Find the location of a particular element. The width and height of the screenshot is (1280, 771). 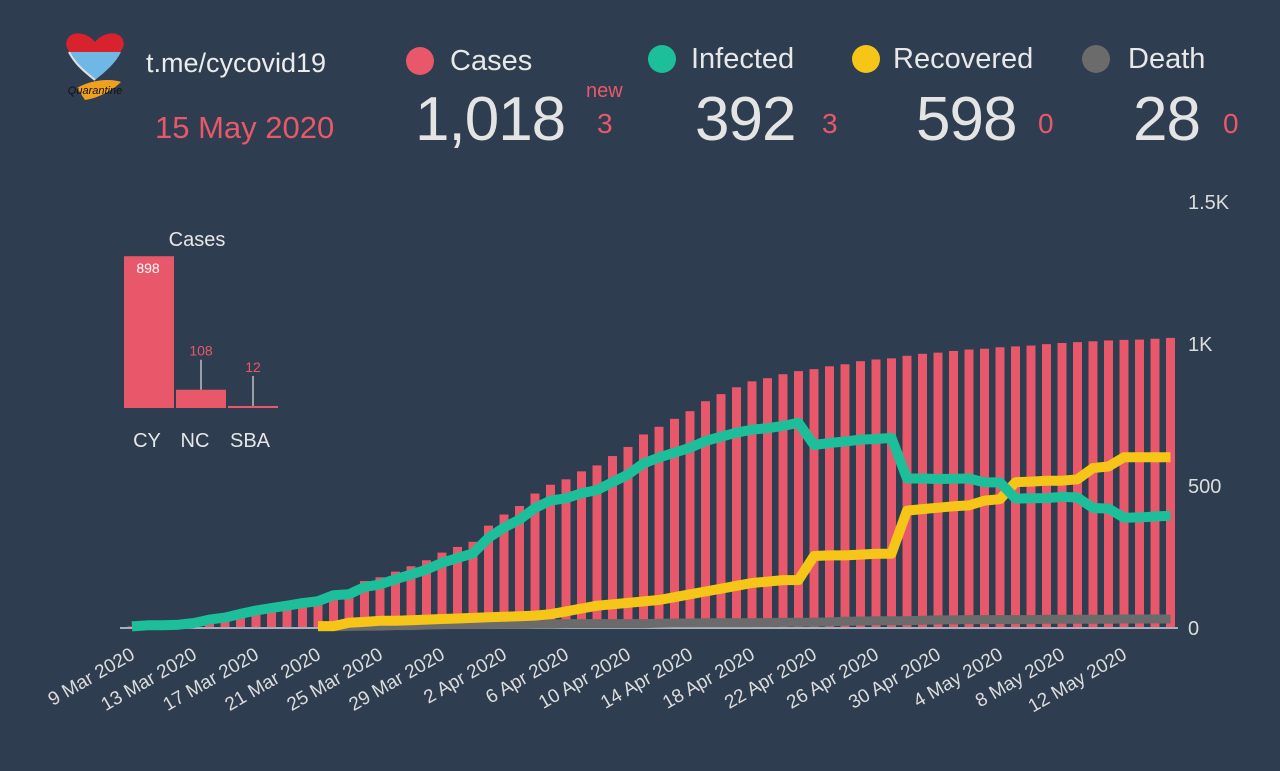

cases-value: 1,018 is located at coordinates (490, 119).